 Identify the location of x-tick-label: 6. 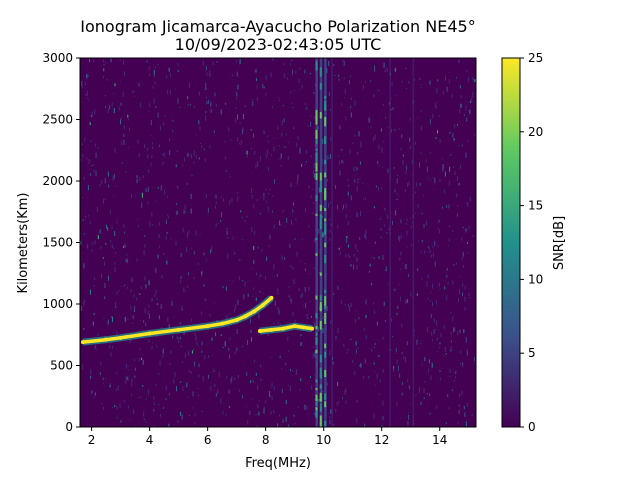
(208, 440).